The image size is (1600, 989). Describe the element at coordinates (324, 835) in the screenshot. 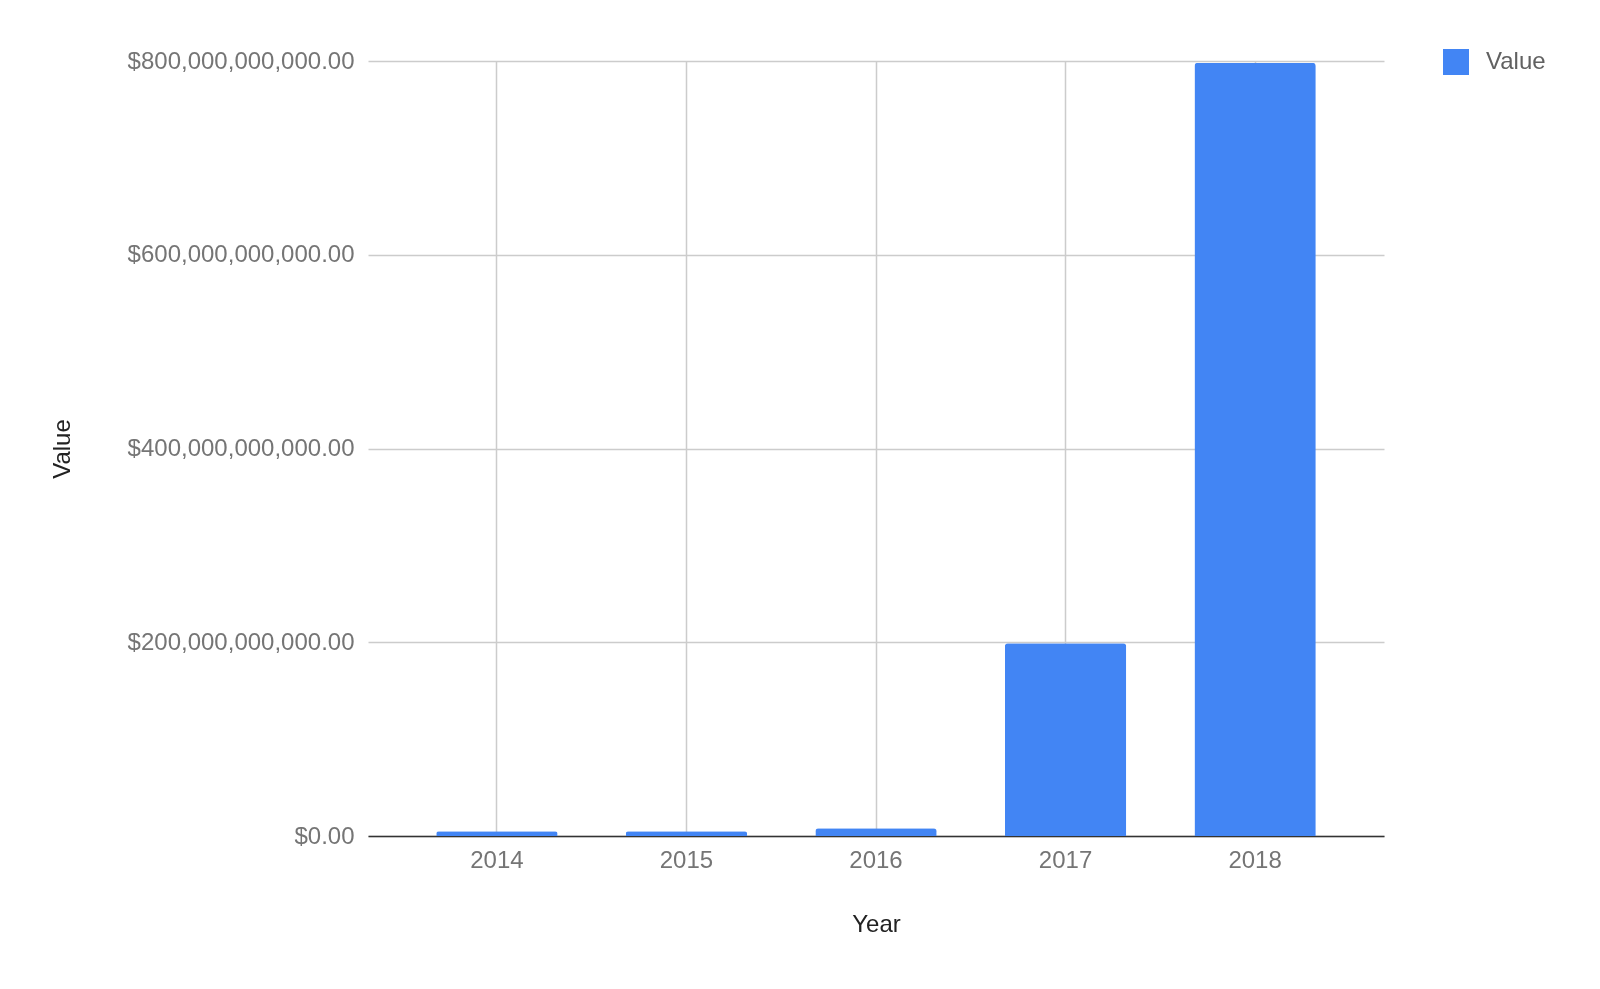

I see `y-tick-label: $0.00` at that location.